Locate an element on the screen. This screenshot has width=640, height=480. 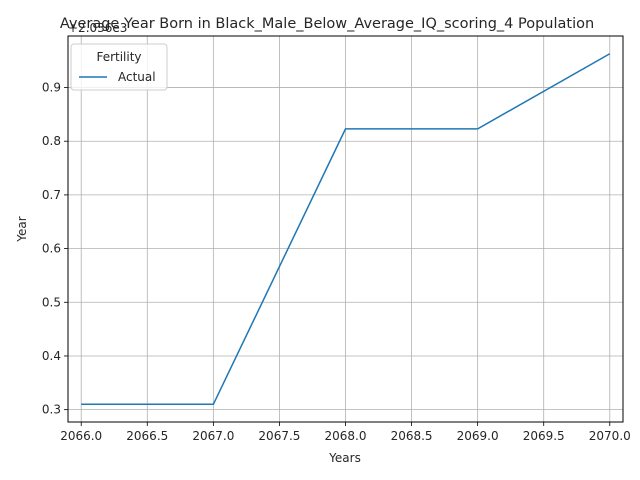
y-tick-label: 0.5 is located at coordinates (51, 302).